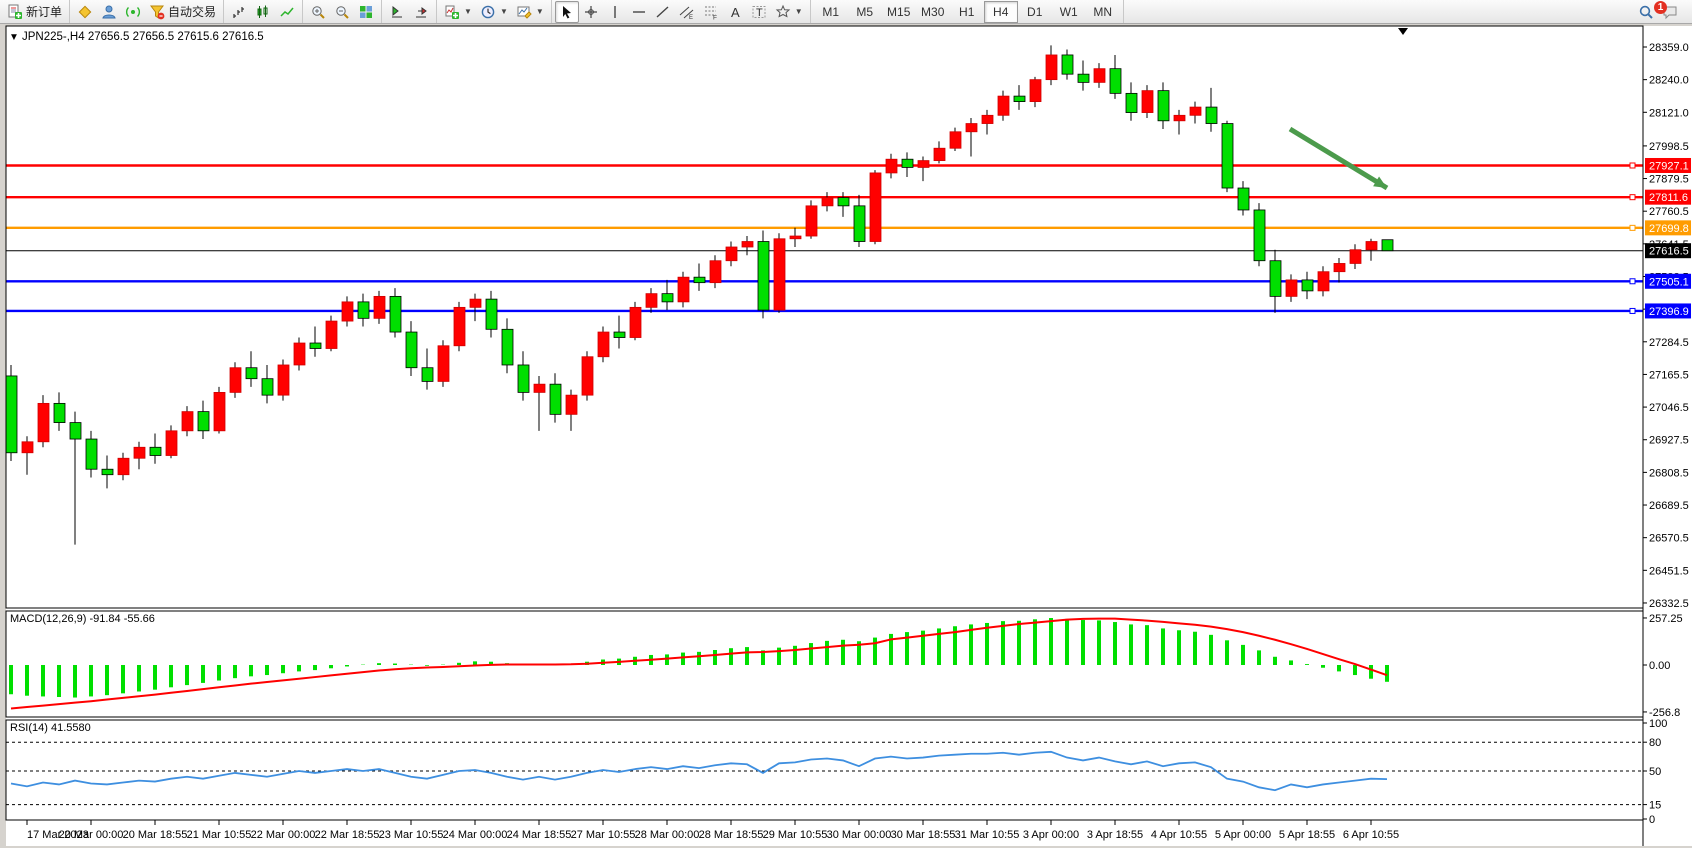 This screenshot has height=848, width=1692. What do you see at coordinates (14, 37) in the screenshot?
I see `one-click-collapse-icon: ▼` at bounding box center [14, 37].